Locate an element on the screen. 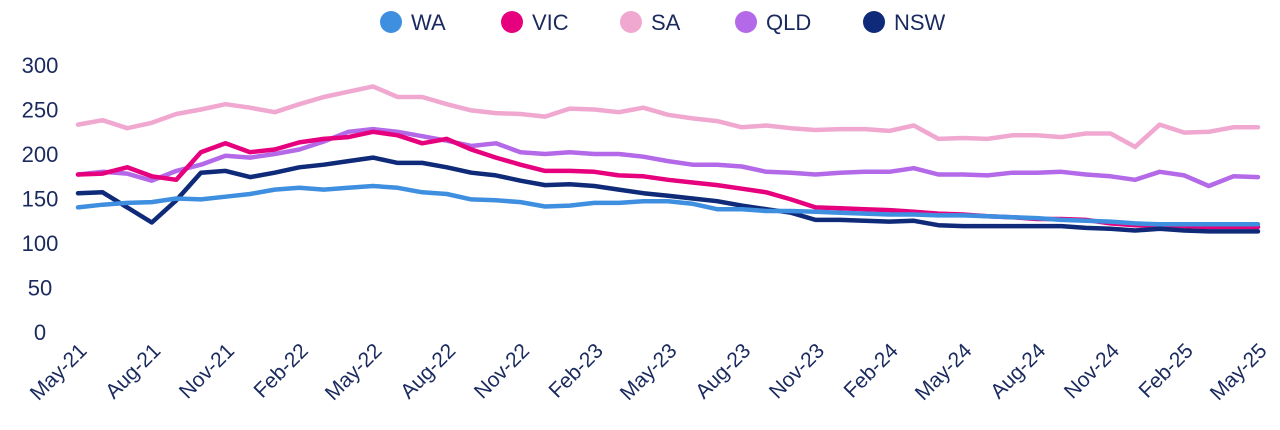  y-tick-label: 50 is located at coordinates (40, 288).